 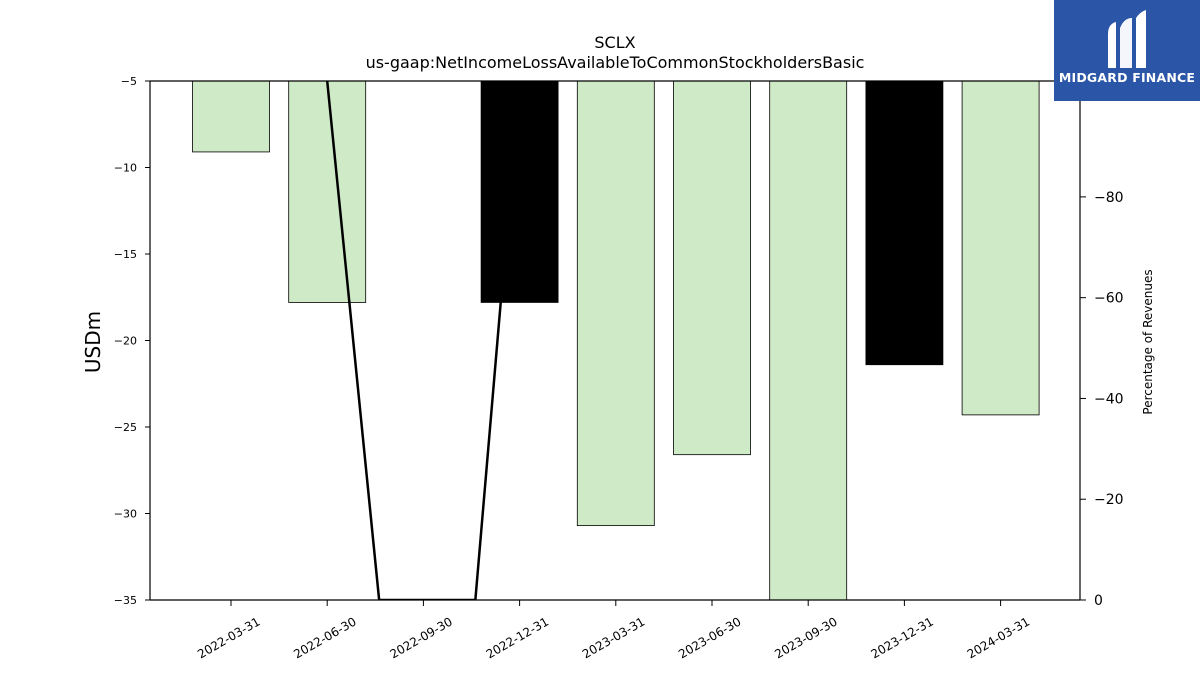 I want to click on x-tick-label: 2024-03-31, so click(x=998, y=637).